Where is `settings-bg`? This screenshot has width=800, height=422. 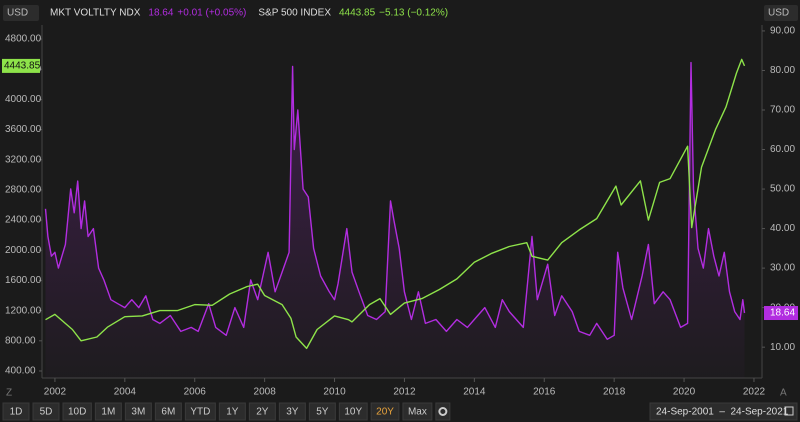 settings-bg is located at coordinates (443, 411).